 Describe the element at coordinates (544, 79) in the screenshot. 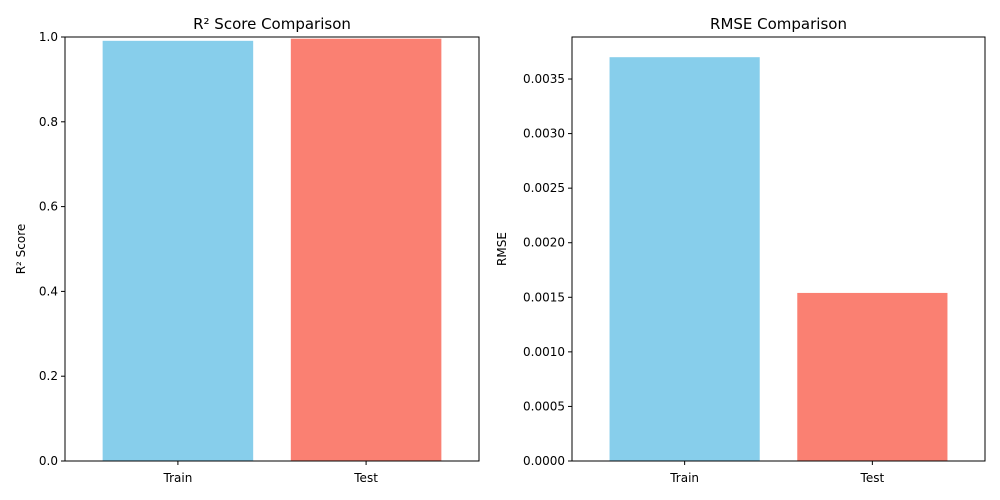

I see `y-tick-label: 0.0035` at that location.